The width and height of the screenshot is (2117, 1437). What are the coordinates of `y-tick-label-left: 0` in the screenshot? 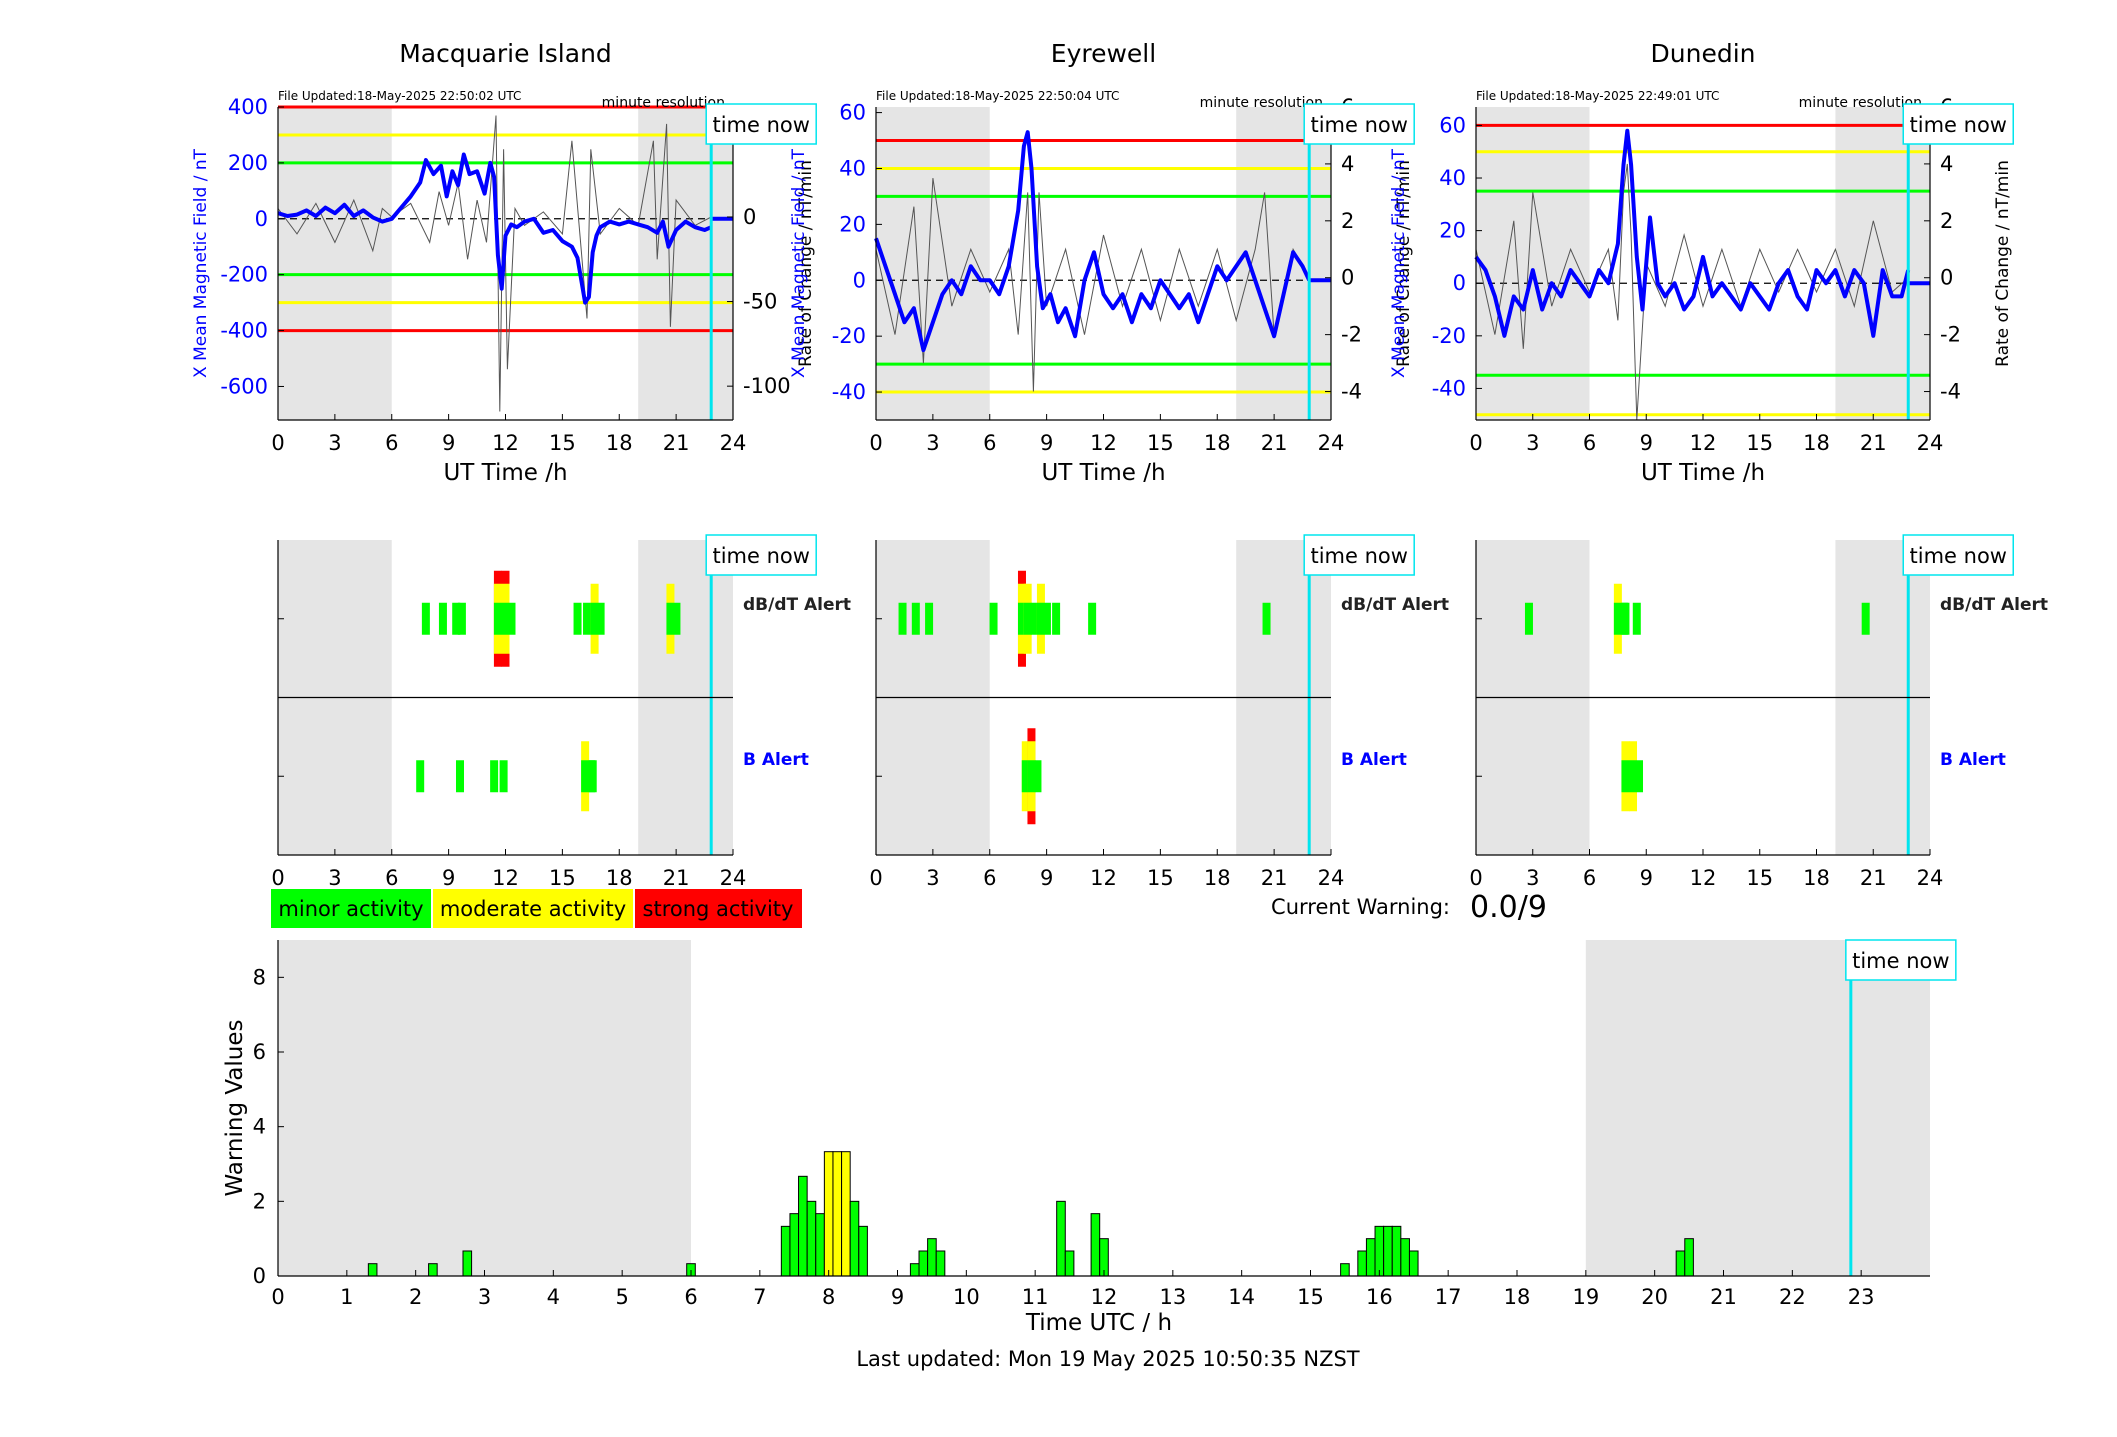 It's located at (1459, 283).